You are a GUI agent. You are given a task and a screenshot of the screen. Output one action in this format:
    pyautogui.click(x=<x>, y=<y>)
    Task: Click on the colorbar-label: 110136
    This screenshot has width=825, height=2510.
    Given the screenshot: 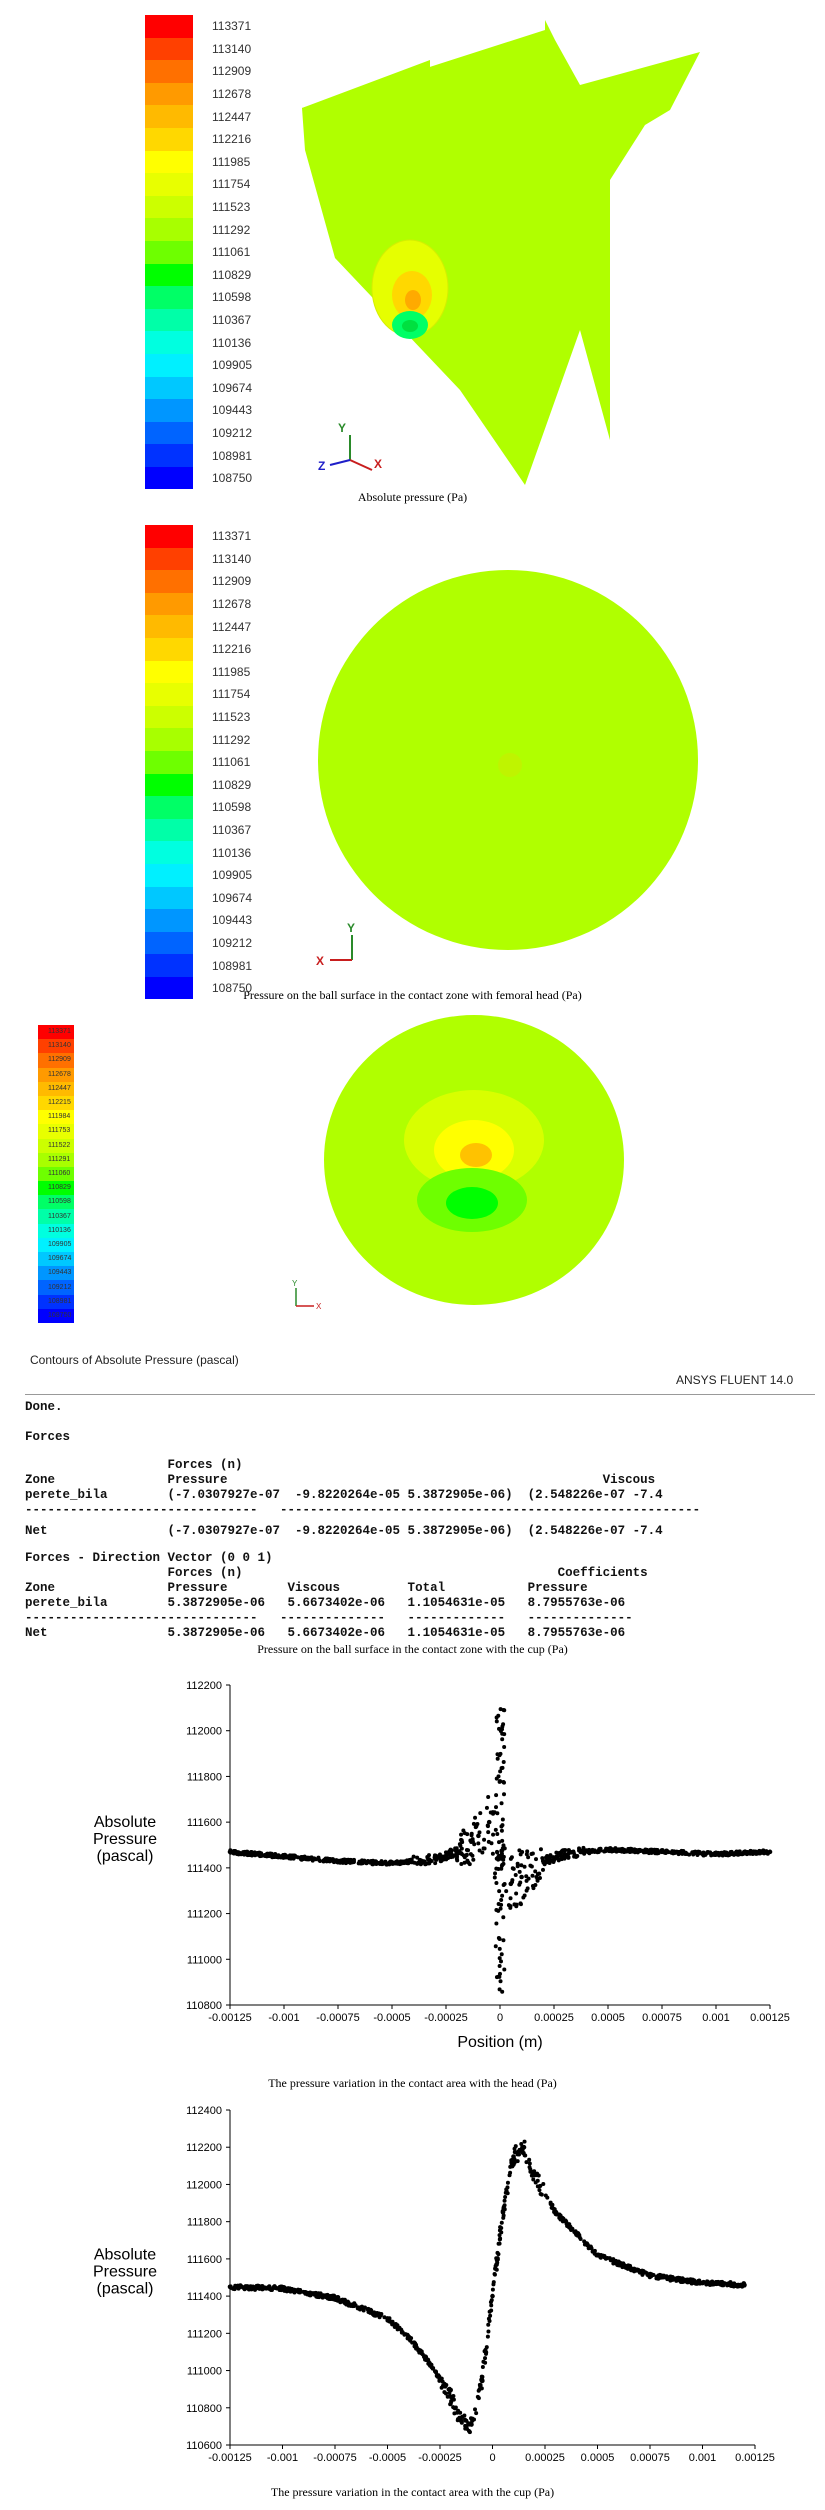 What is the action you would take?
    pyautogui.click(x=59, y=1230)
    